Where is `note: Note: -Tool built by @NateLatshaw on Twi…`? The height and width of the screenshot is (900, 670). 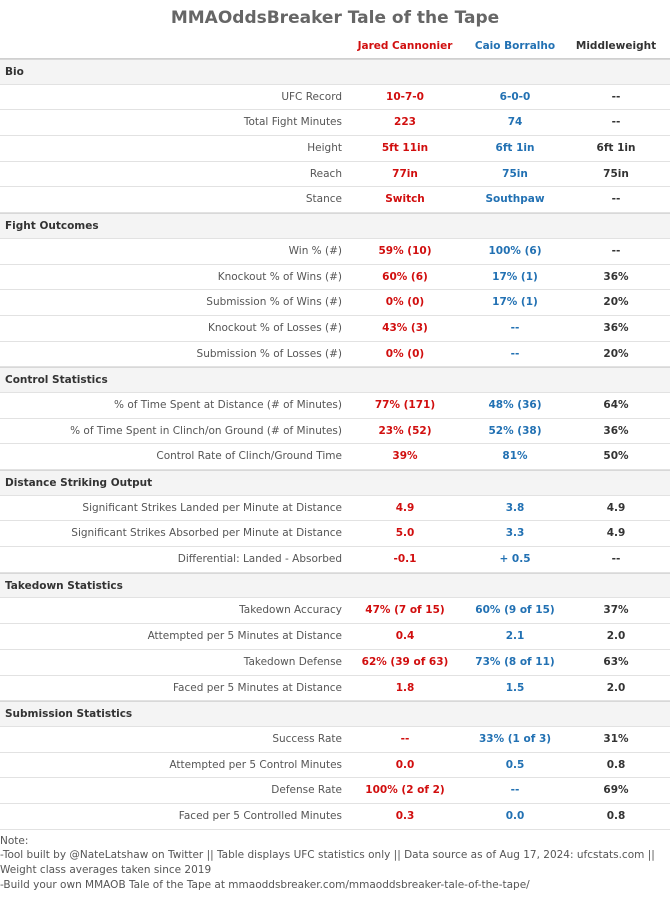
note: Note: -Tool built by @NateLatshaw on Twi… is located at coordinates (335, 861).